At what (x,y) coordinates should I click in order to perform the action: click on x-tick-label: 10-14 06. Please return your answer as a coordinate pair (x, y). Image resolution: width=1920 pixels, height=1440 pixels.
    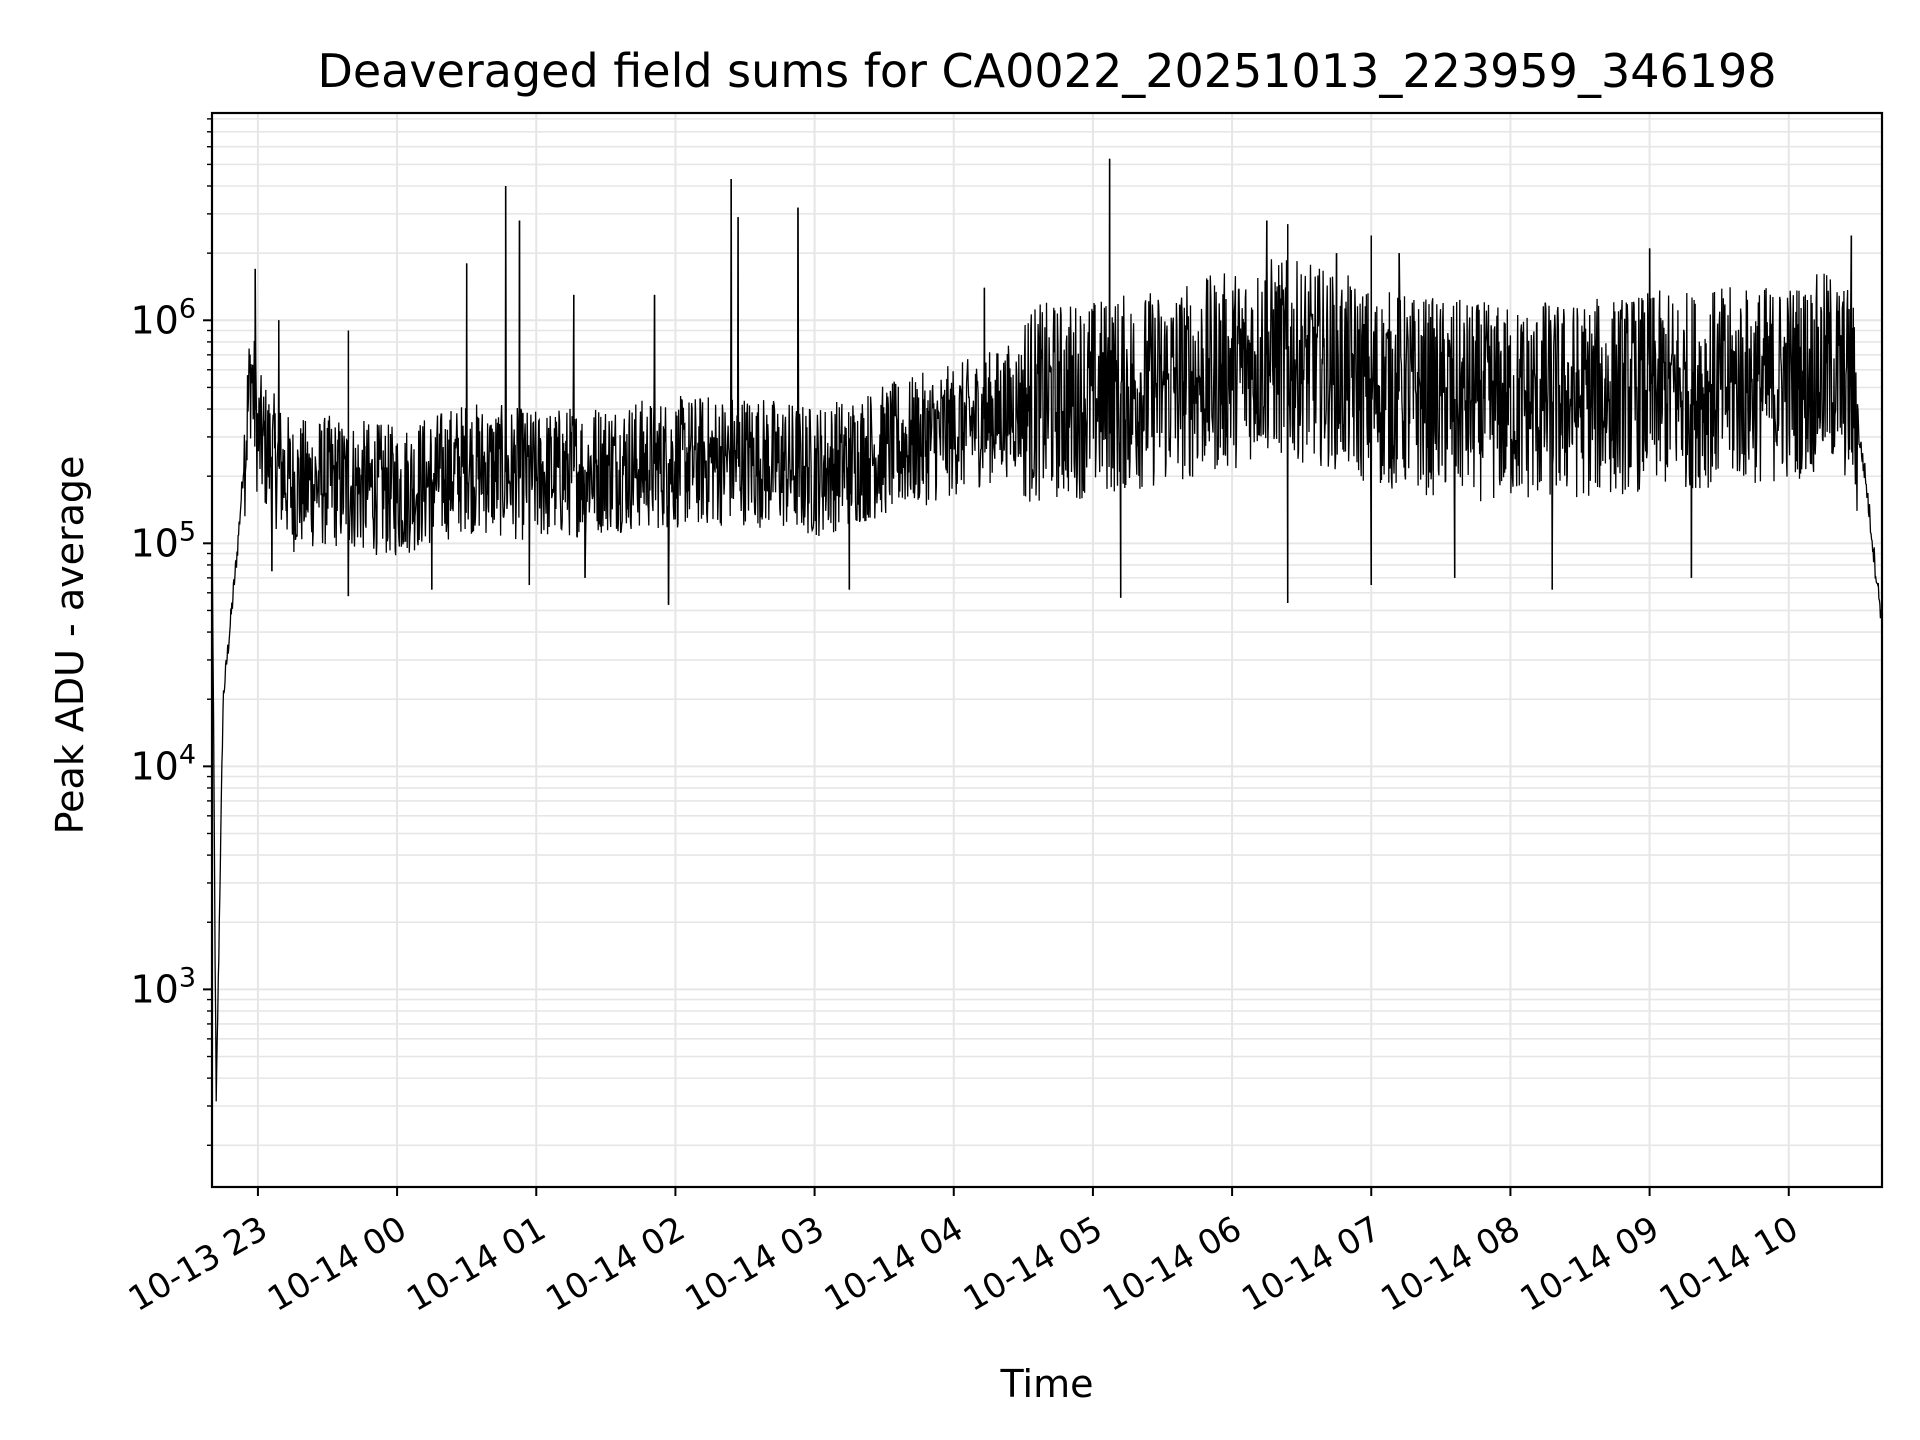
    Looking at the image, I should click on (1172, 1264).